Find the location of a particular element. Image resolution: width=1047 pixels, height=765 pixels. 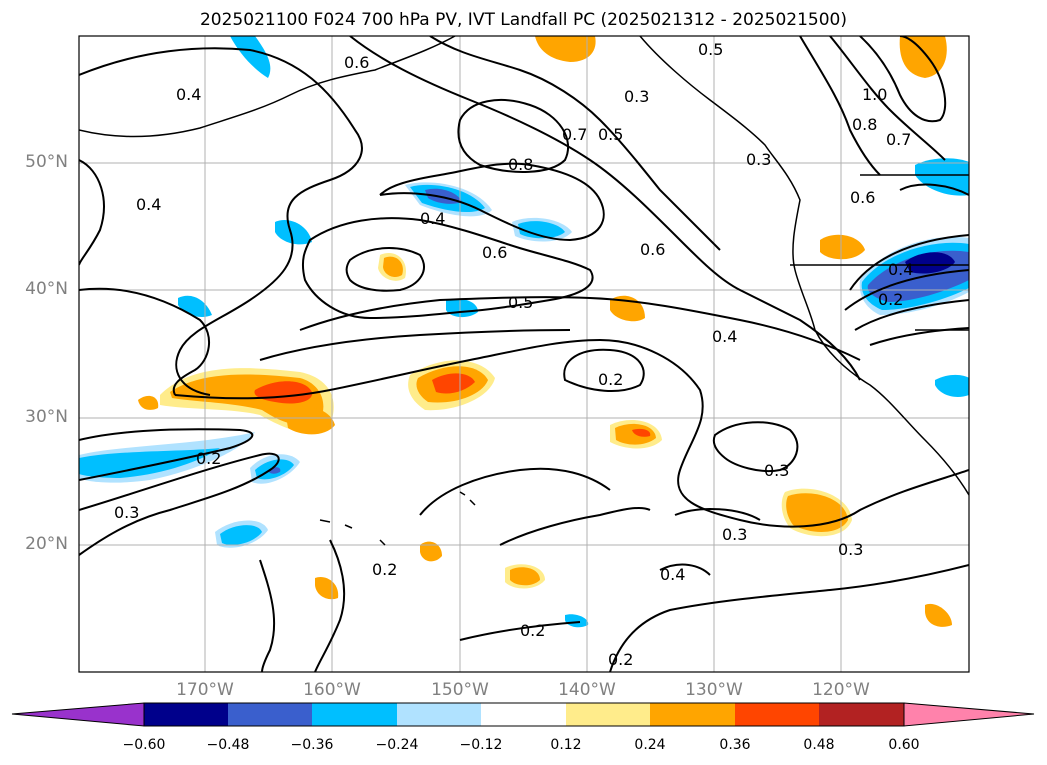

colorbar-tick-label: −0.60 is located at coordinates (144, 745).